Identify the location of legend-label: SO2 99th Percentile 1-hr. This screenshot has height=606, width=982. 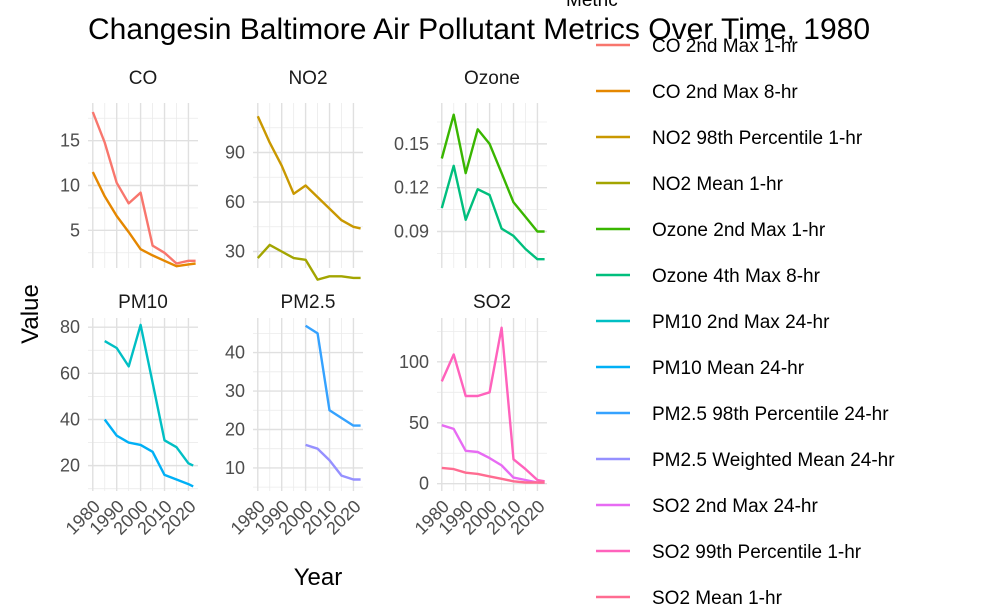
(757, 552).